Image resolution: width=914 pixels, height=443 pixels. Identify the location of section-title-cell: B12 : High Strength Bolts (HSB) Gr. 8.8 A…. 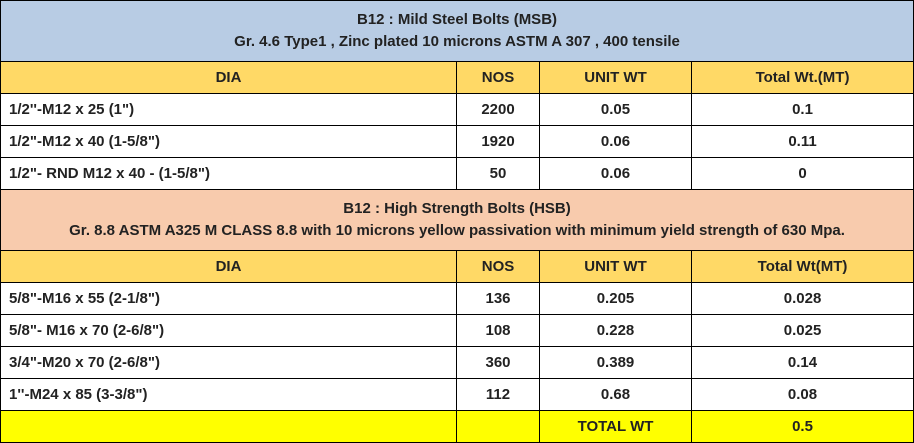
(457, 220).